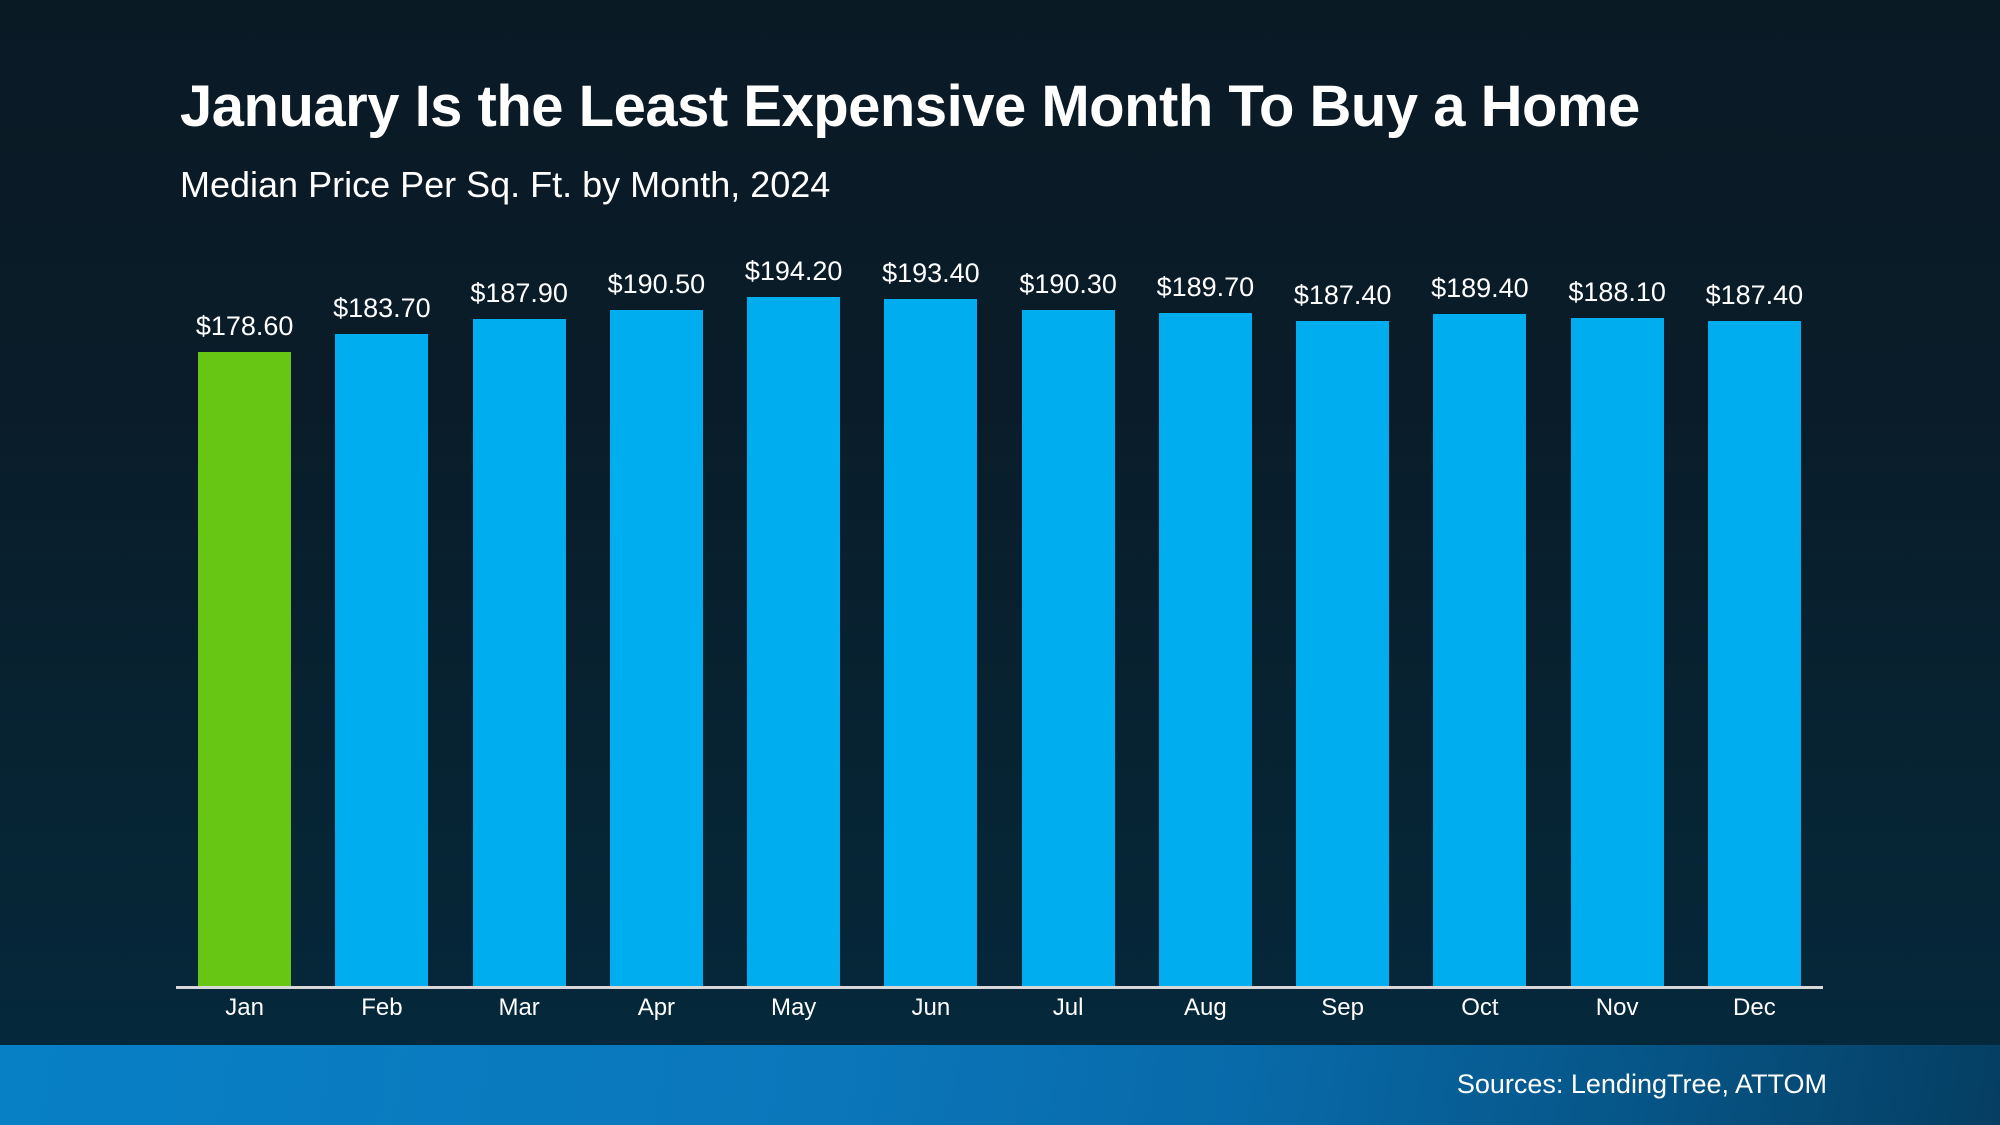 This screenshot has width=2000, height=1125. Describe the element at coordinates (519, 293) in the screenshot. I see `bar-value-label-mar: $187.90` at that location.